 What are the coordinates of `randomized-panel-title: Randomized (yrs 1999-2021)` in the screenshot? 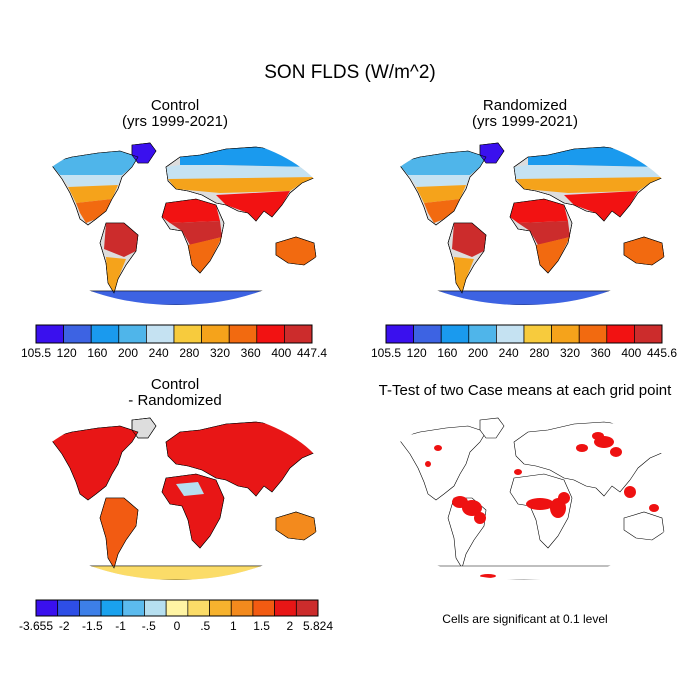 It's located at (525, 114).